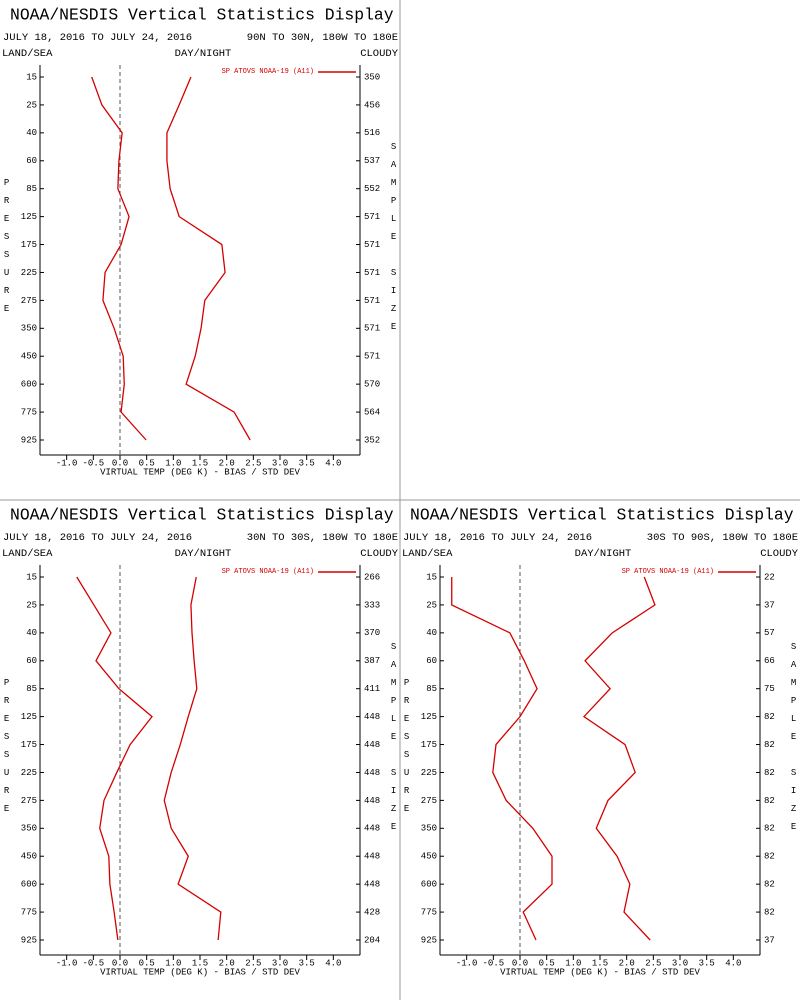  I want to click on sample-size: 537, so click(372, 161).